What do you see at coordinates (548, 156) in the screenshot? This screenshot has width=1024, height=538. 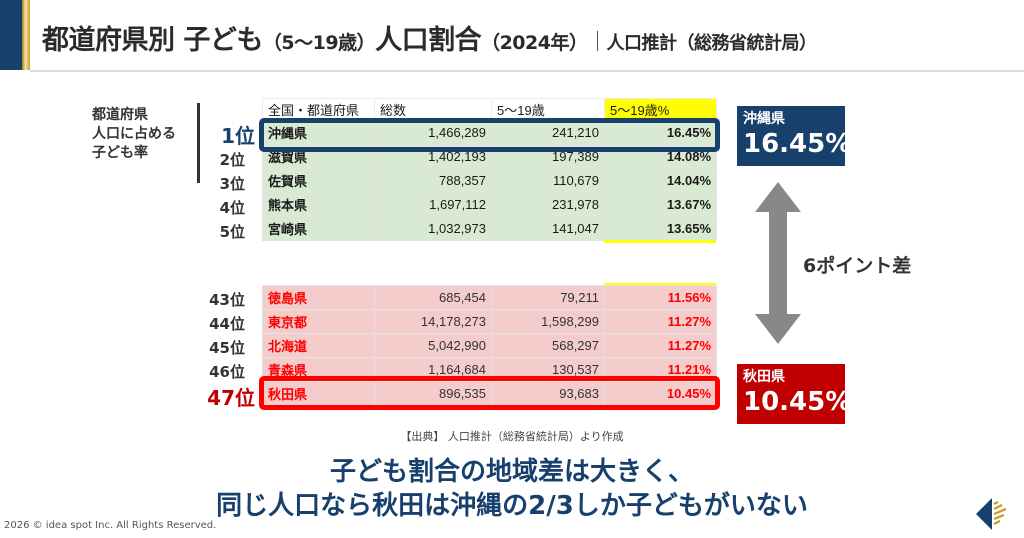 I see `youth-cell: 197,389` at bounding box center [548, 156].